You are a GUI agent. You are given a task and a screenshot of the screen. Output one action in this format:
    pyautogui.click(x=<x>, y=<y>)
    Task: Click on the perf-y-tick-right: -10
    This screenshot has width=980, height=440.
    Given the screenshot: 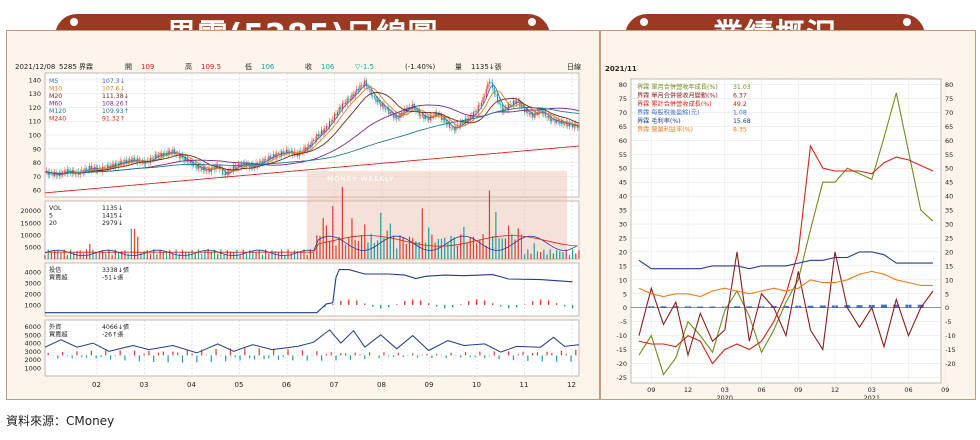 What is the action you would take?
    pyautogui.click(x=950, y=336)
    